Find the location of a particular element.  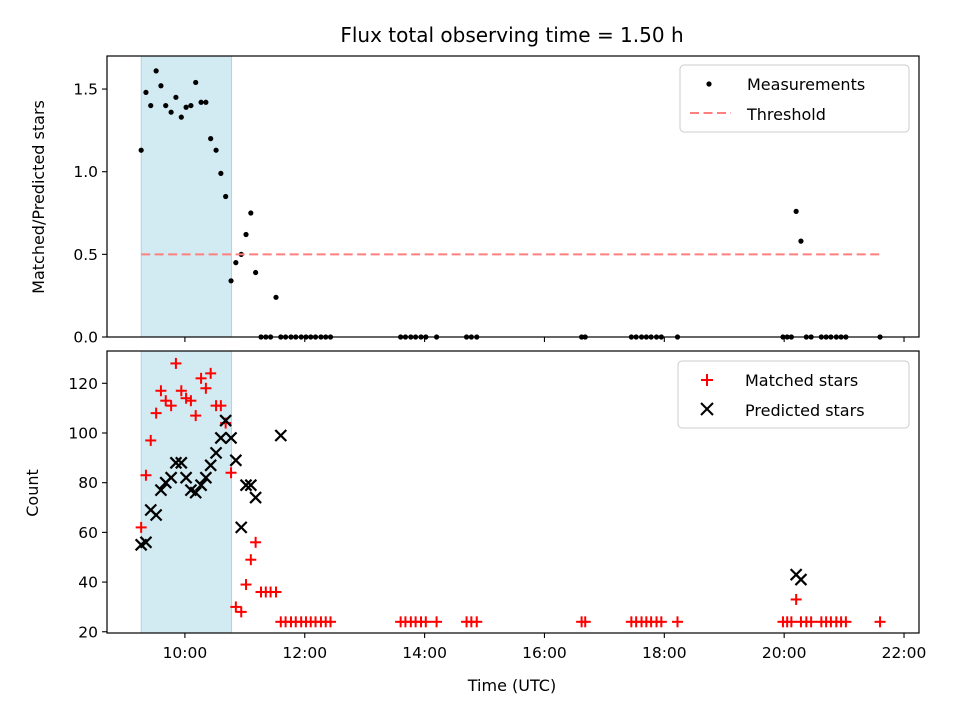

bottom-y-tick-label: 100 is located at coordinates (83, 433).